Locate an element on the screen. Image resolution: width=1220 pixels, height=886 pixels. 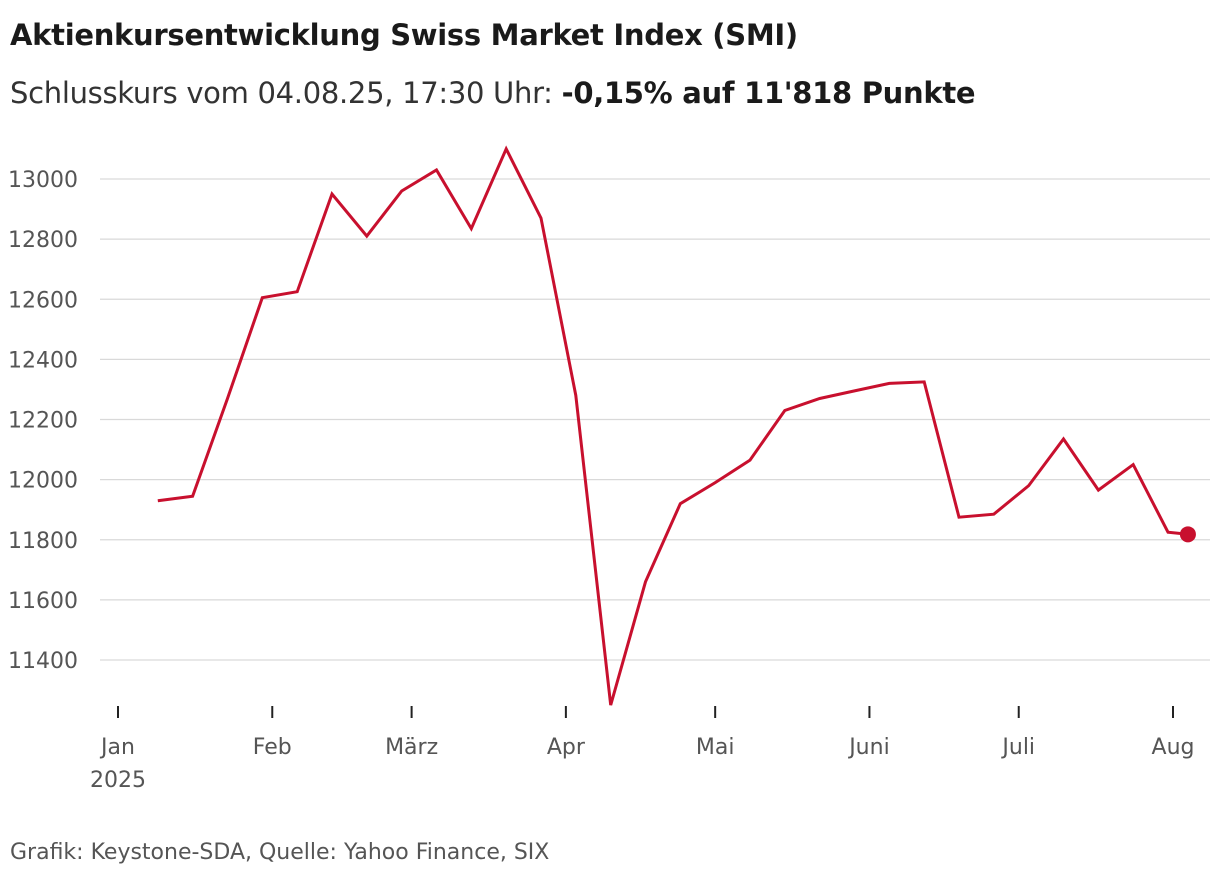
y-tick-label: 11800 is located at coordinates (43, 541).